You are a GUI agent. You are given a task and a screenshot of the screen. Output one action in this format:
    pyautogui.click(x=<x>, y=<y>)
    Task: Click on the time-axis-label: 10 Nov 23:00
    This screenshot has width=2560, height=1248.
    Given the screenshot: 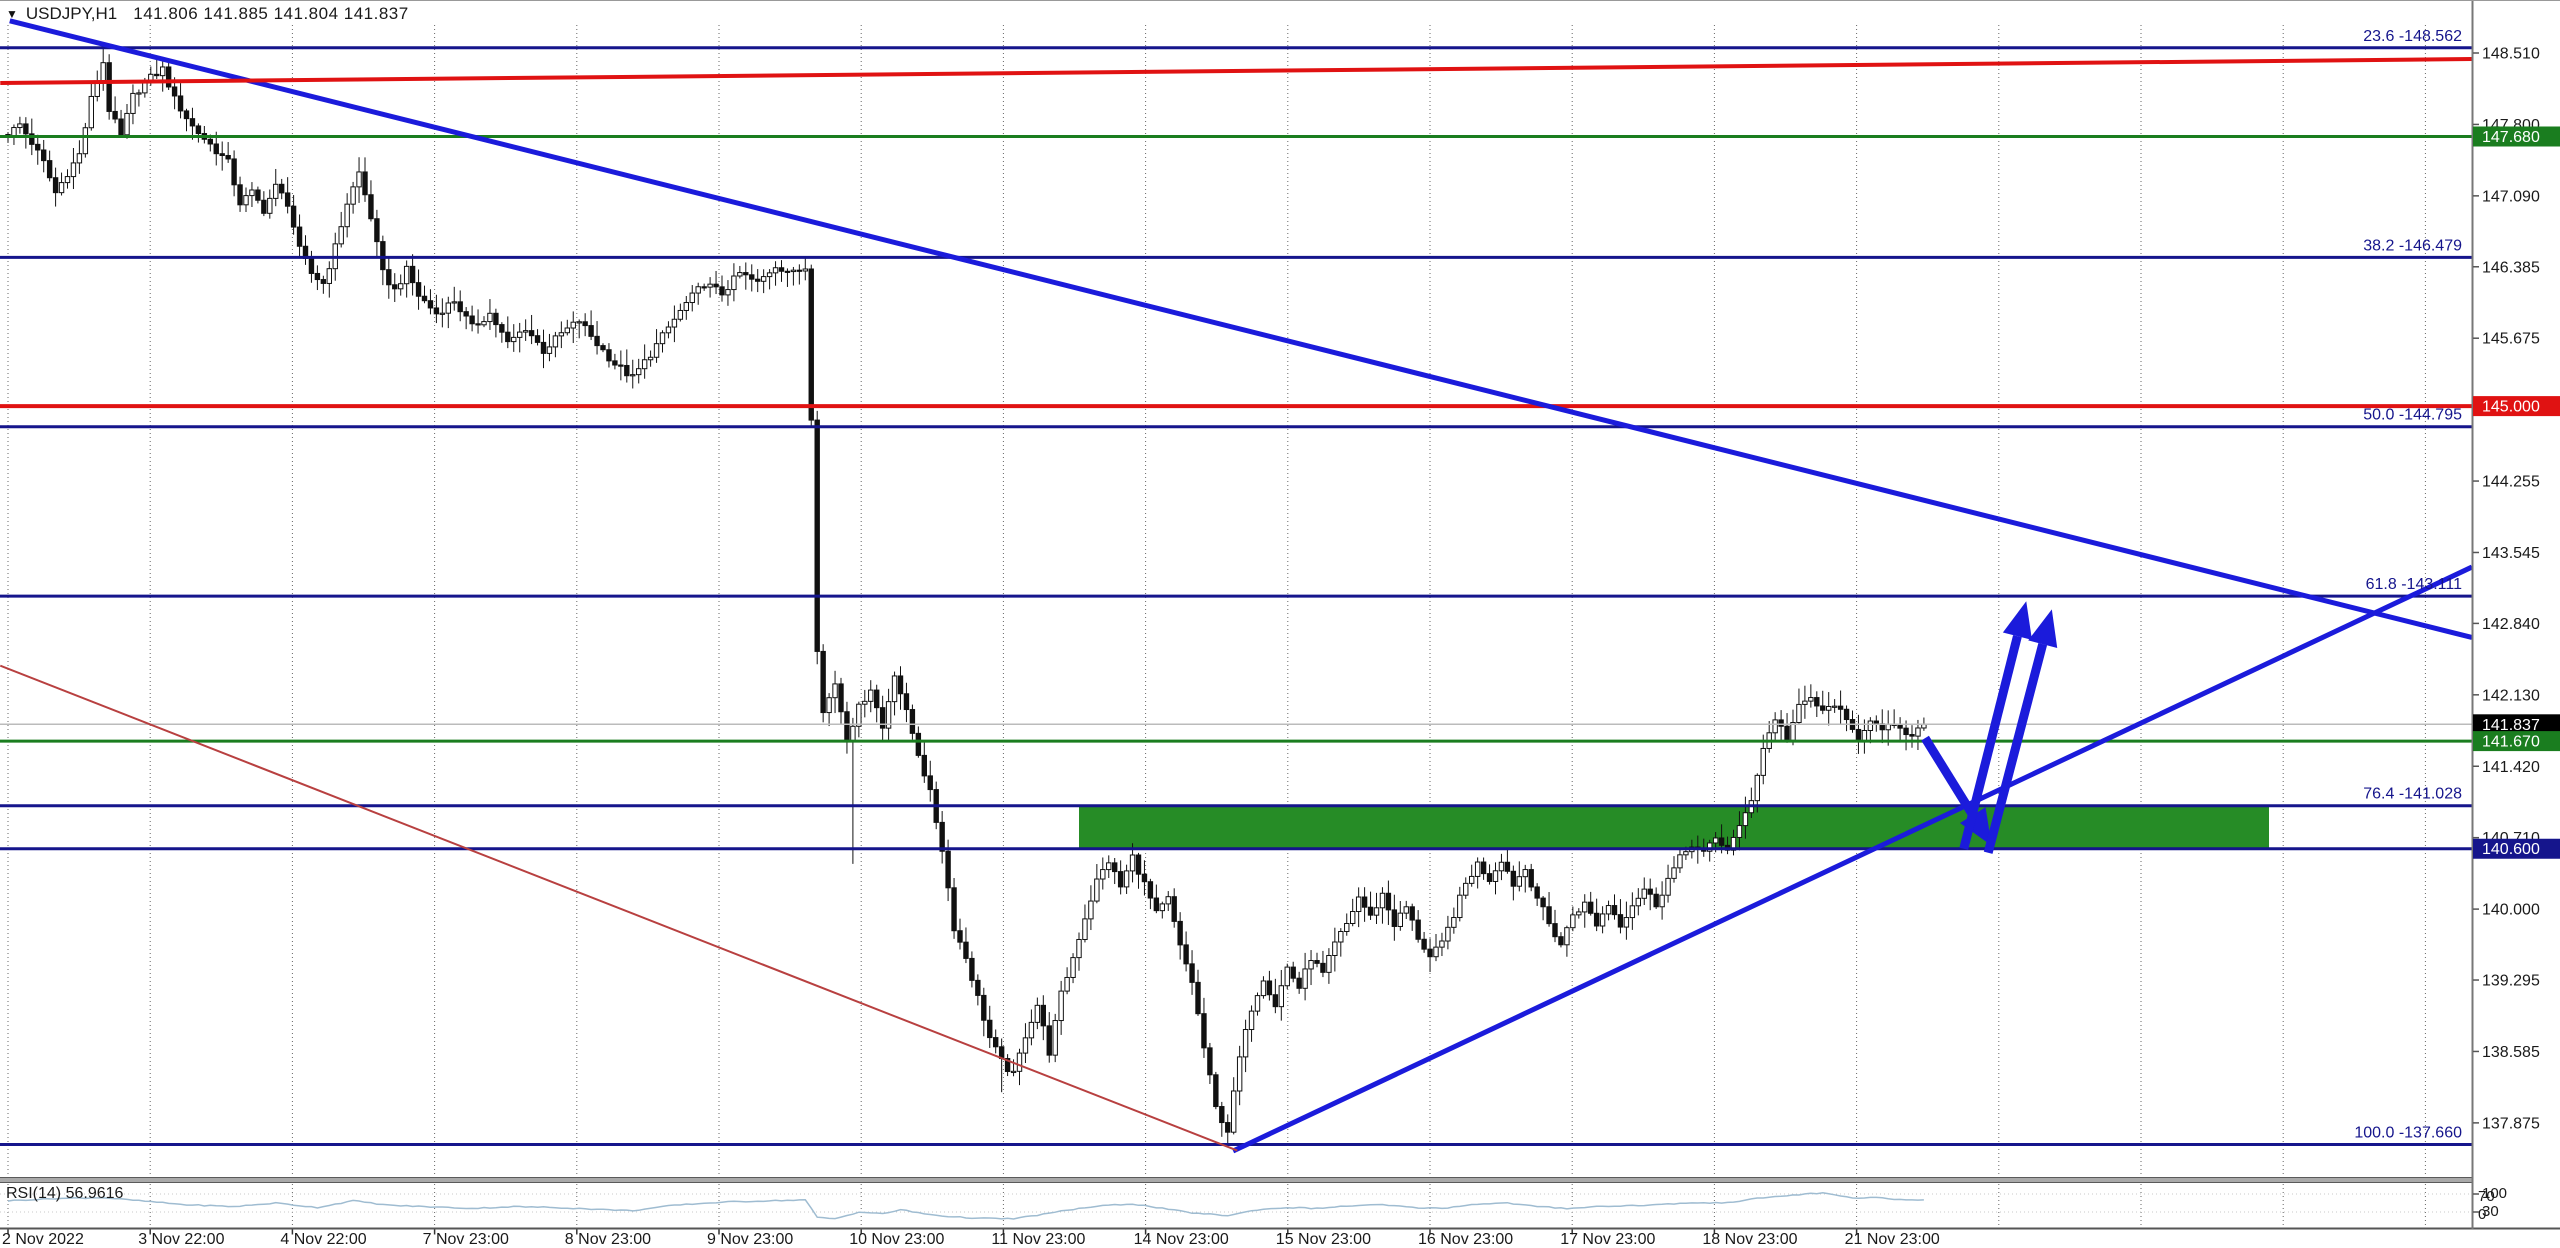 What is the action you would take?
    pyautogui.click(x=896, y=1239)
    